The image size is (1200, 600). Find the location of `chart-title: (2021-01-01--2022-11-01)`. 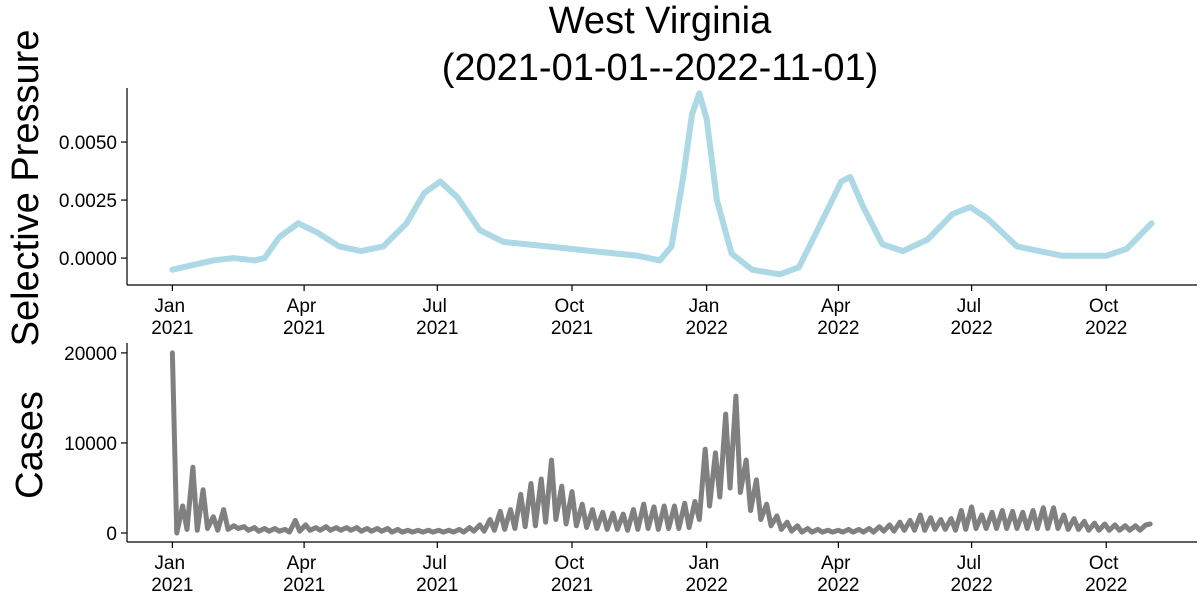

chart-title: (2021-01-01--2022-11-01) is located at coordinates (660, 68).